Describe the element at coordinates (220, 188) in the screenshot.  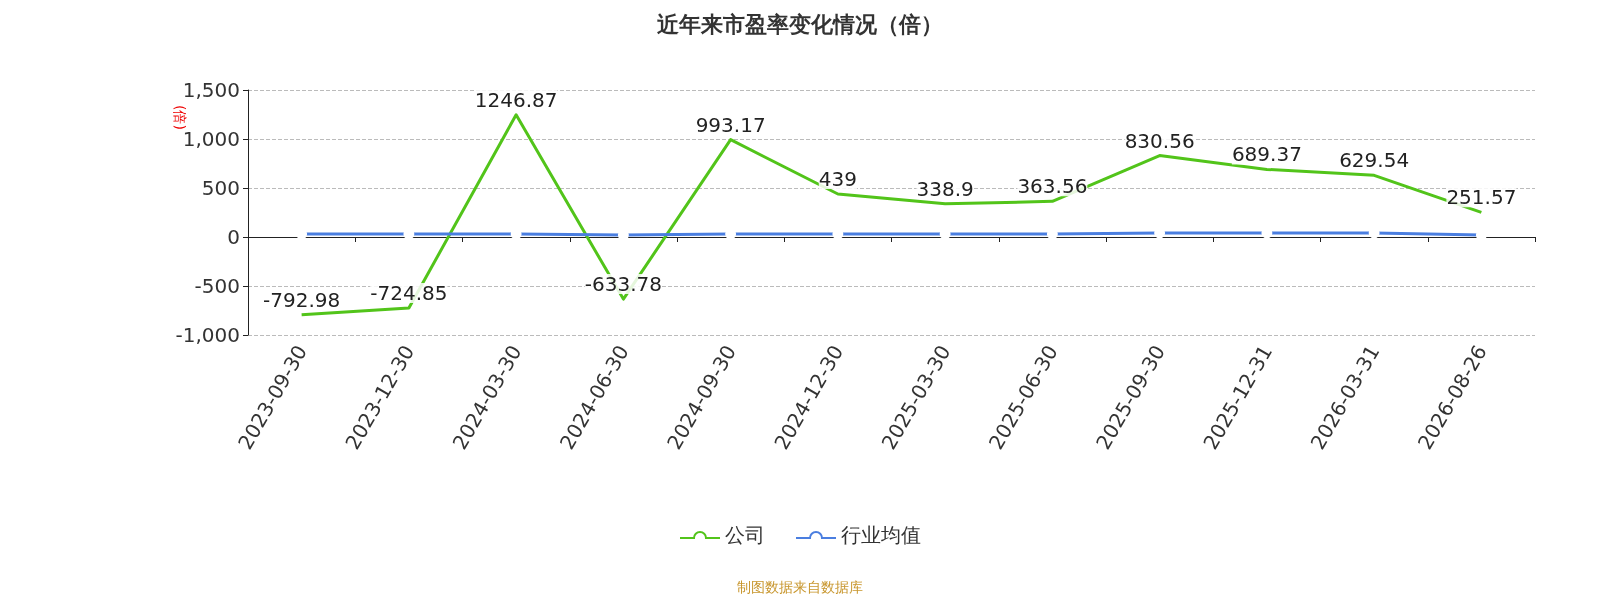
I see `y-tick-label: 500` at that location.